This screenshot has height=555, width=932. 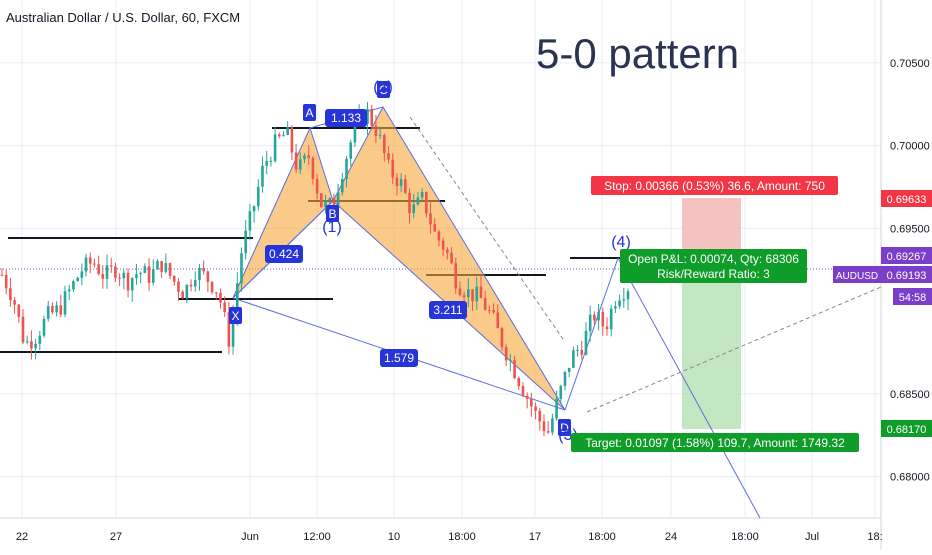 I want to click on x-tick-label: 24, so click(x=671, y=537).